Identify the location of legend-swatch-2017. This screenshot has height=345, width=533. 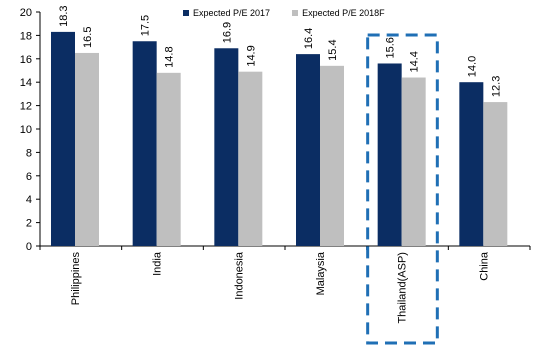
(186, 13).